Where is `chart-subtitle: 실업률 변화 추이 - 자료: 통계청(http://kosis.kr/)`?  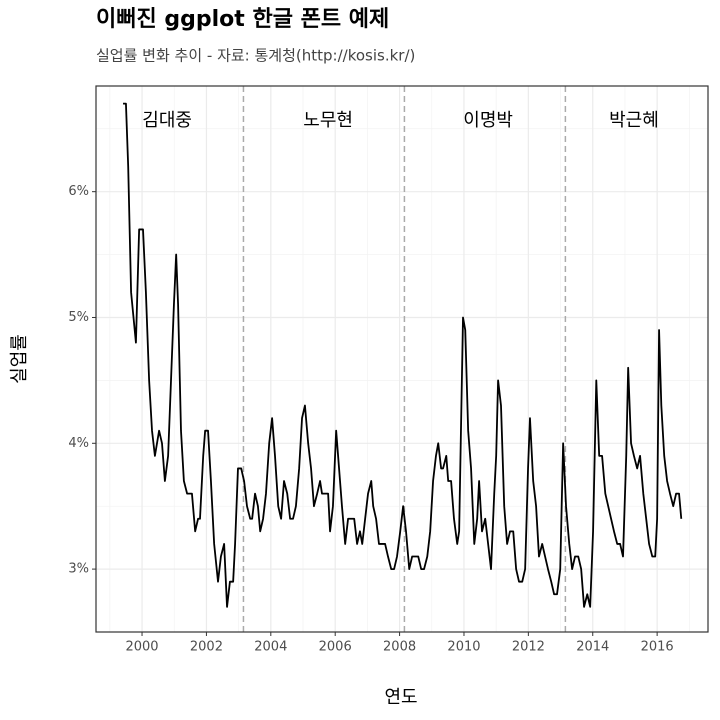
chart-subtitle: 실업률 변화 추이 - 자료: 통계청(http://kosis.kr/) is located at coordinates (255, 56).